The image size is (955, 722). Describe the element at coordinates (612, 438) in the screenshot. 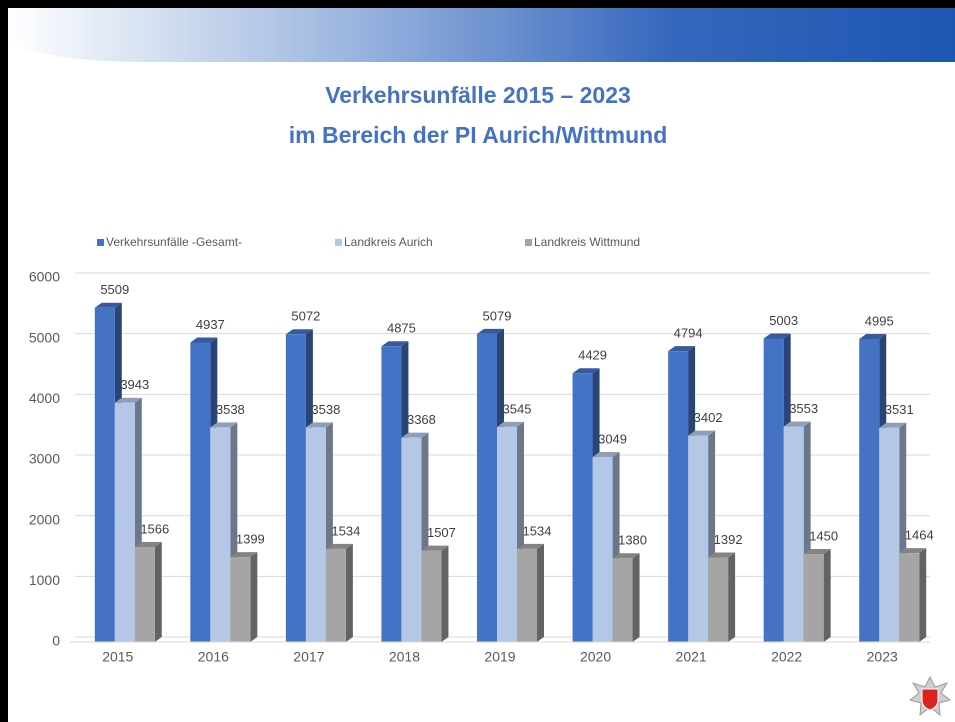

I see `value-label: 3049` at that location.